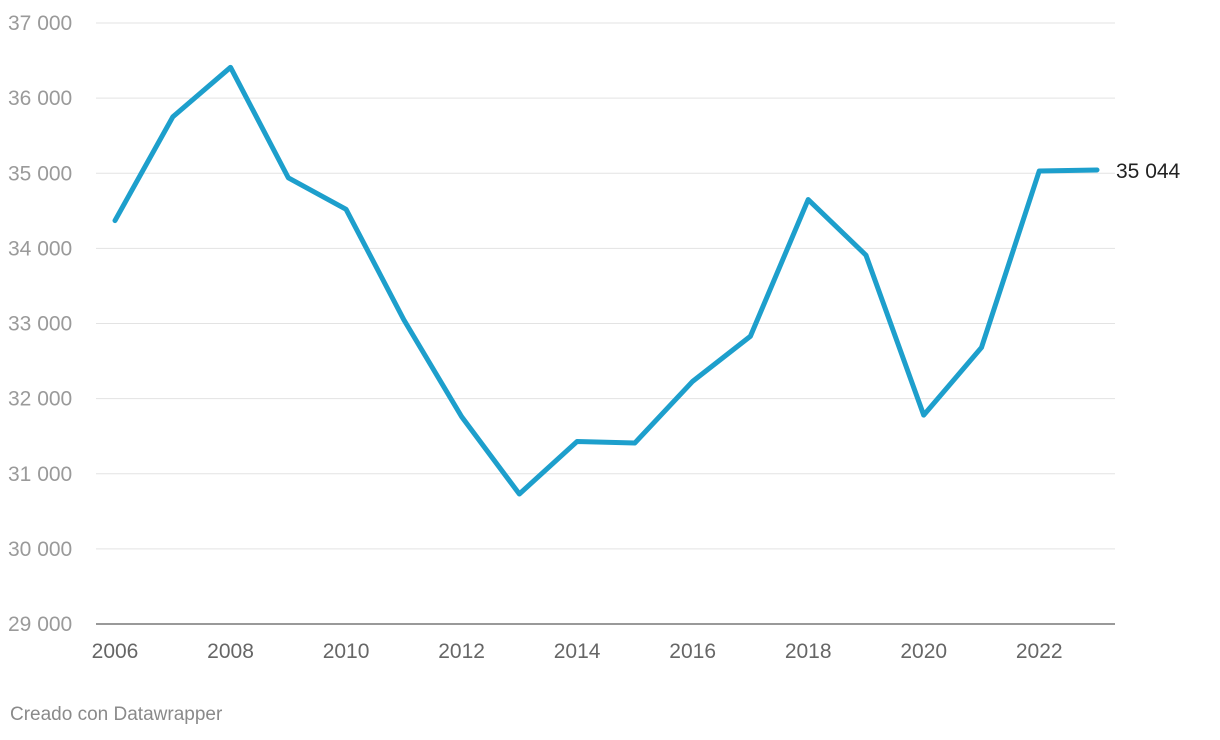 The image size is (1220, 740). Describe the element at coordinates (1039, 651) in the screenshot. I see `x-tick-label: 2022` at that location.